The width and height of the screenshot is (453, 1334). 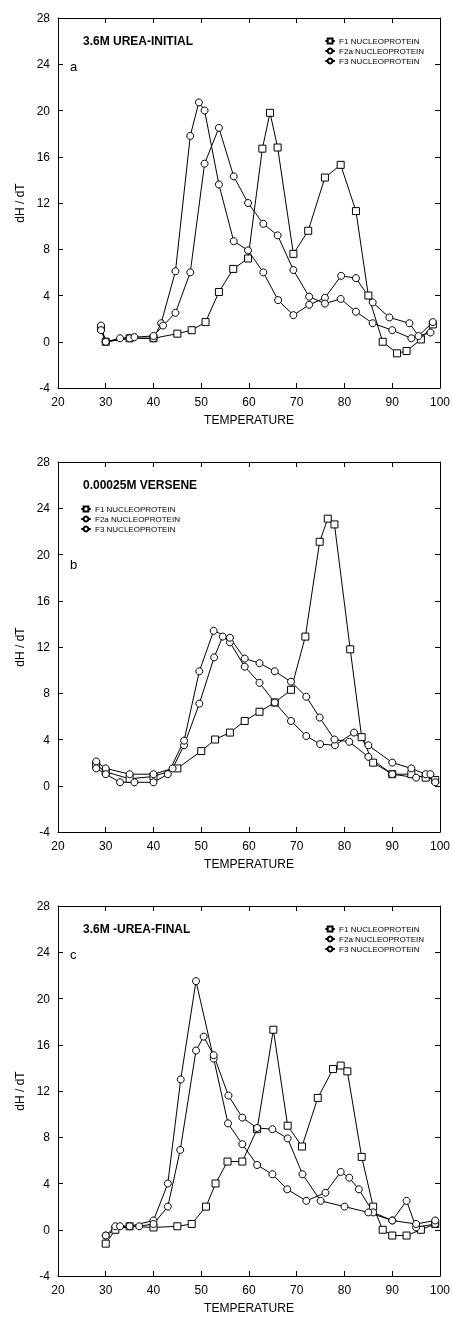 What do you see at coordinates (74, 66) in the screenshot?
I see `annotation: a` at bounding box center [74, 66].